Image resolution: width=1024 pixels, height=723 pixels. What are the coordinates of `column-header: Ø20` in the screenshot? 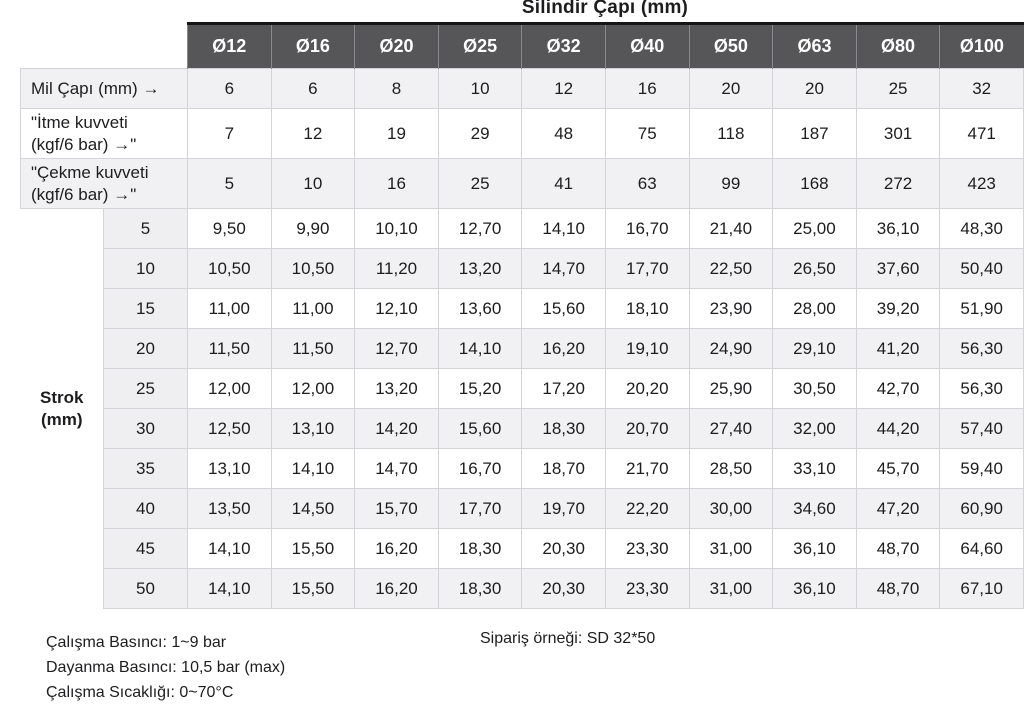 It's located at (396, 45).